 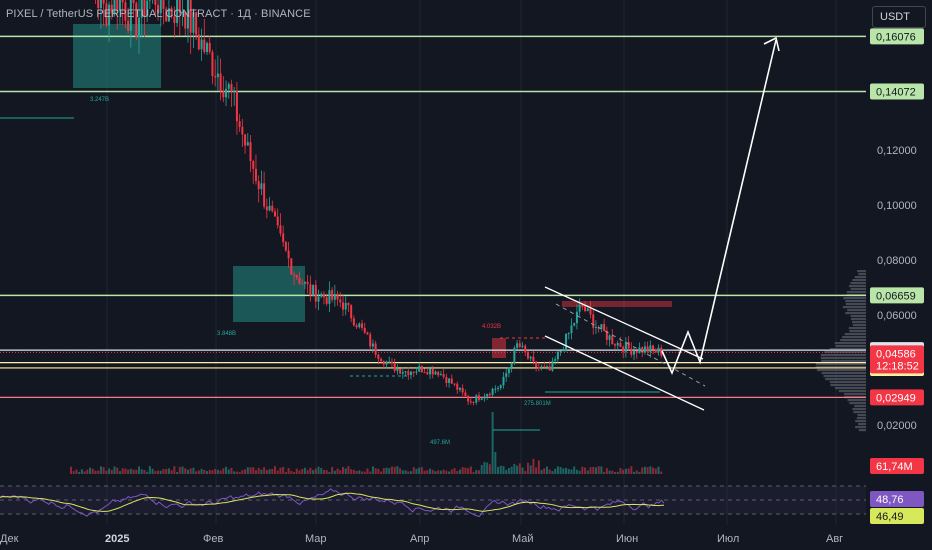 What do you see at coordinates (897, 366) in the screenshot?
I see `svg-text: 12:18:52` at bounding box center [897, 366].